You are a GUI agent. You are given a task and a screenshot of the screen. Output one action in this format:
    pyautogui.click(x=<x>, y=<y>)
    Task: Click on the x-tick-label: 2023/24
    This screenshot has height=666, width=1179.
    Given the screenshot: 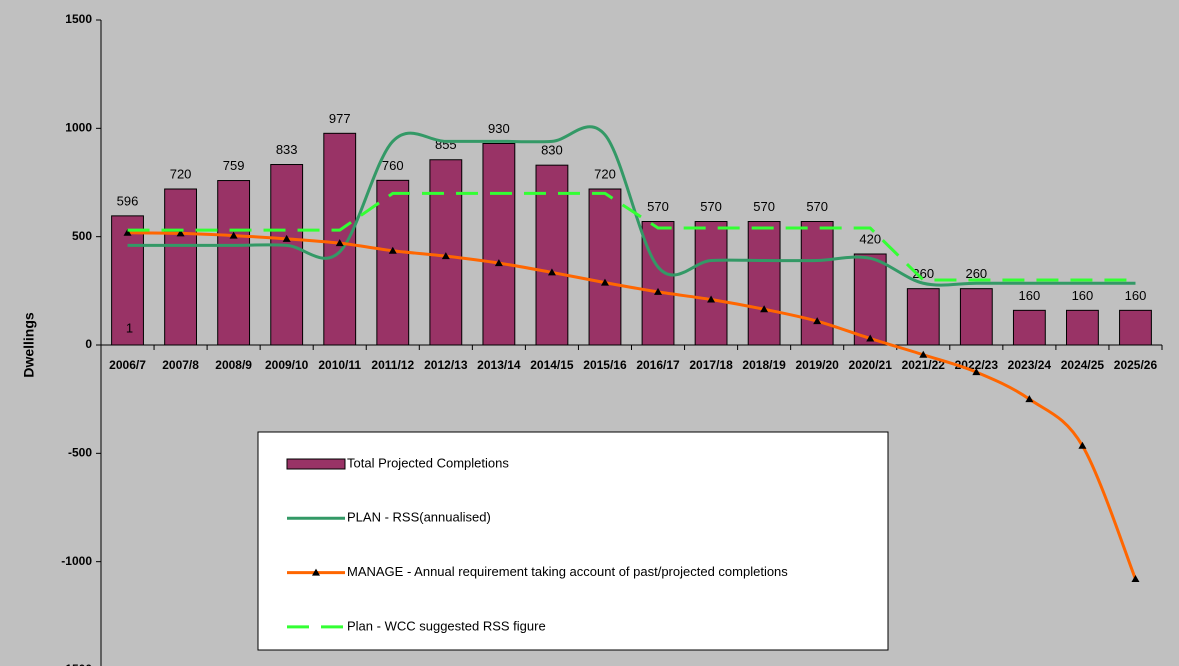 What is the action you would take?
    pyautogui.click(x=1030, y=365)
    